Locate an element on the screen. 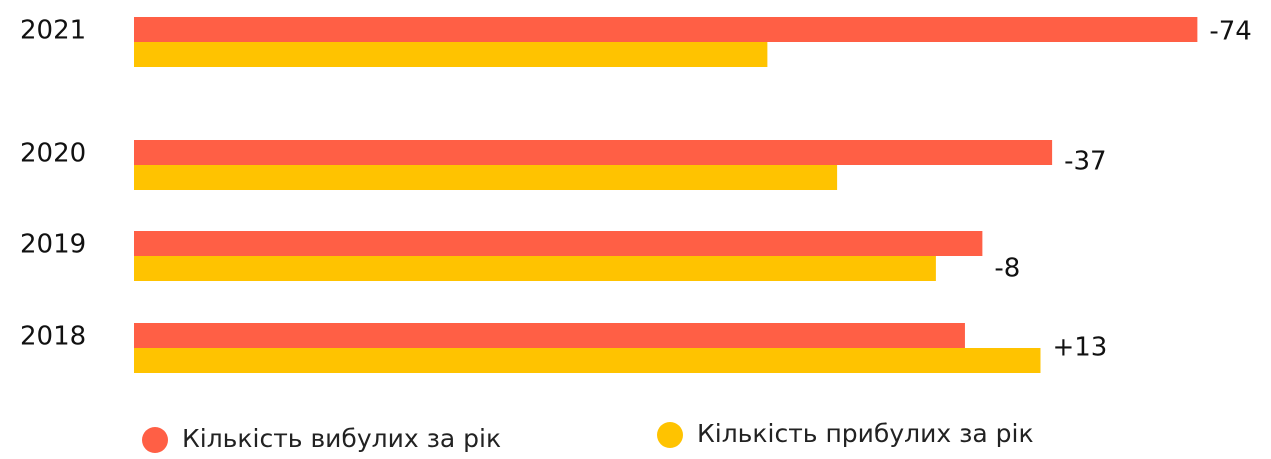 The width and height of the screenshot is (1271, 459). annotation: -8 is located at coordinates (1007, 269).